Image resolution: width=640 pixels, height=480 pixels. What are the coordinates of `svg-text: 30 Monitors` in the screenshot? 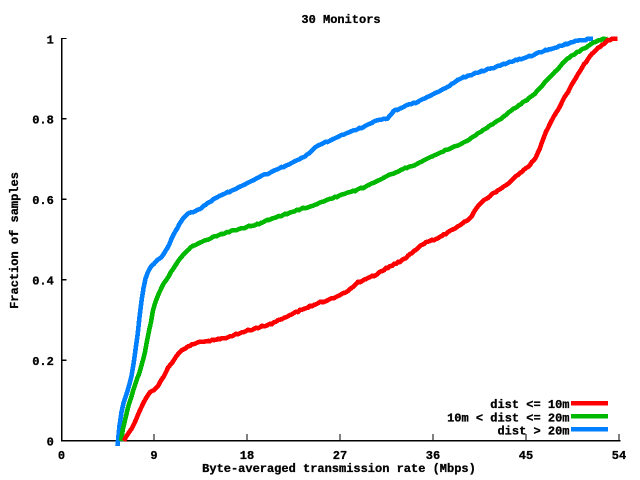 It's located at (340, 20).